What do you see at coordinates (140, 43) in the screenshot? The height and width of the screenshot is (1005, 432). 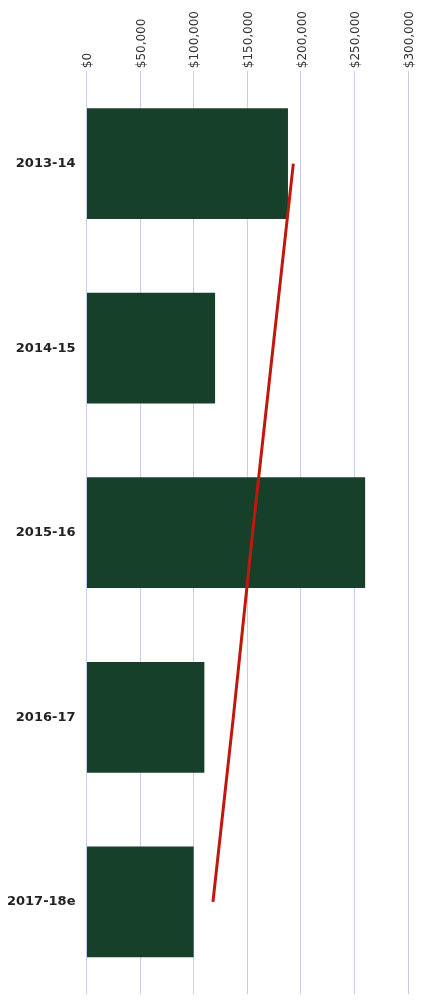 I see `x-tick-label: $50,000` at bounding box center [140, 43].